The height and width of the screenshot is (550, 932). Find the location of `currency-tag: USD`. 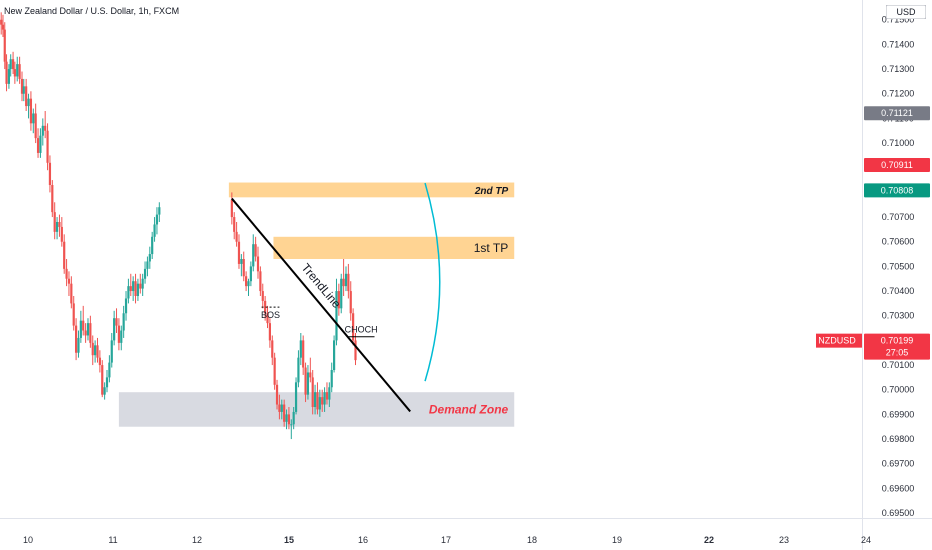

currency-tag: USD is located at coordinates (906, 12).